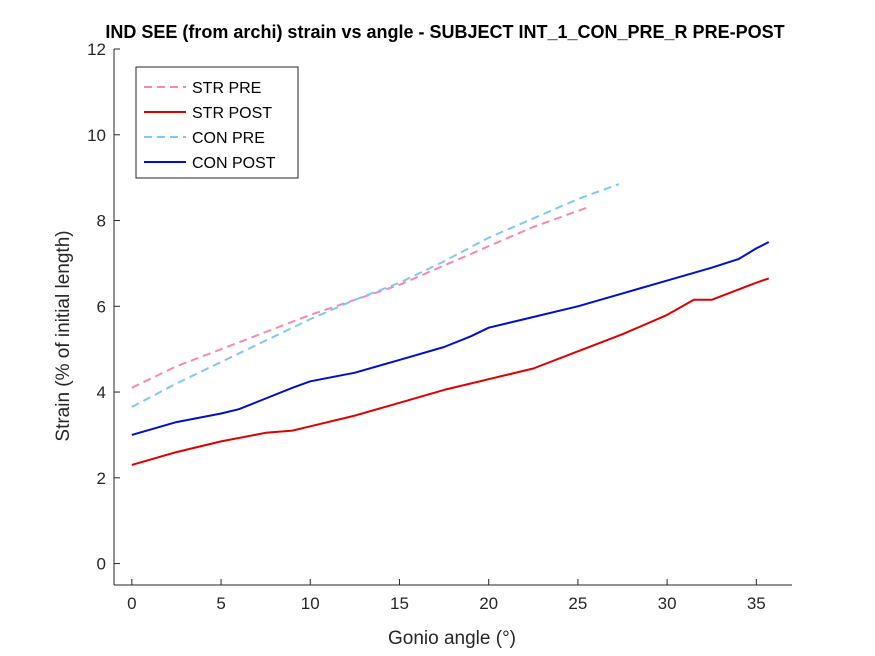 Image resolution: width=875 pixels, height=656 pixels. Describe the element at coordinates (63, 335) in the screenshot. I see `y-axis-label: Strain (% of initial length)` at that location.